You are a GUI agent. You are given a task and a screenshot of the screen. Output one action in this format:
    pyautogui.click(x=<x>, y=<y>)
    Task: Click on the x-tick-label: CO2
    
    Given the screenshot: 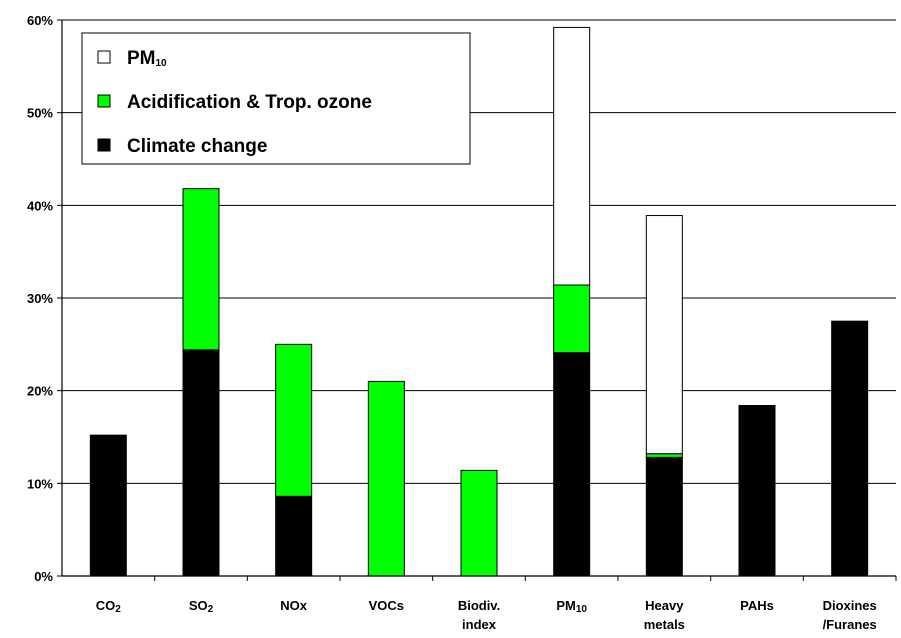 What is the action you would take?
    pyautogui.click(x=109, y=606)
    